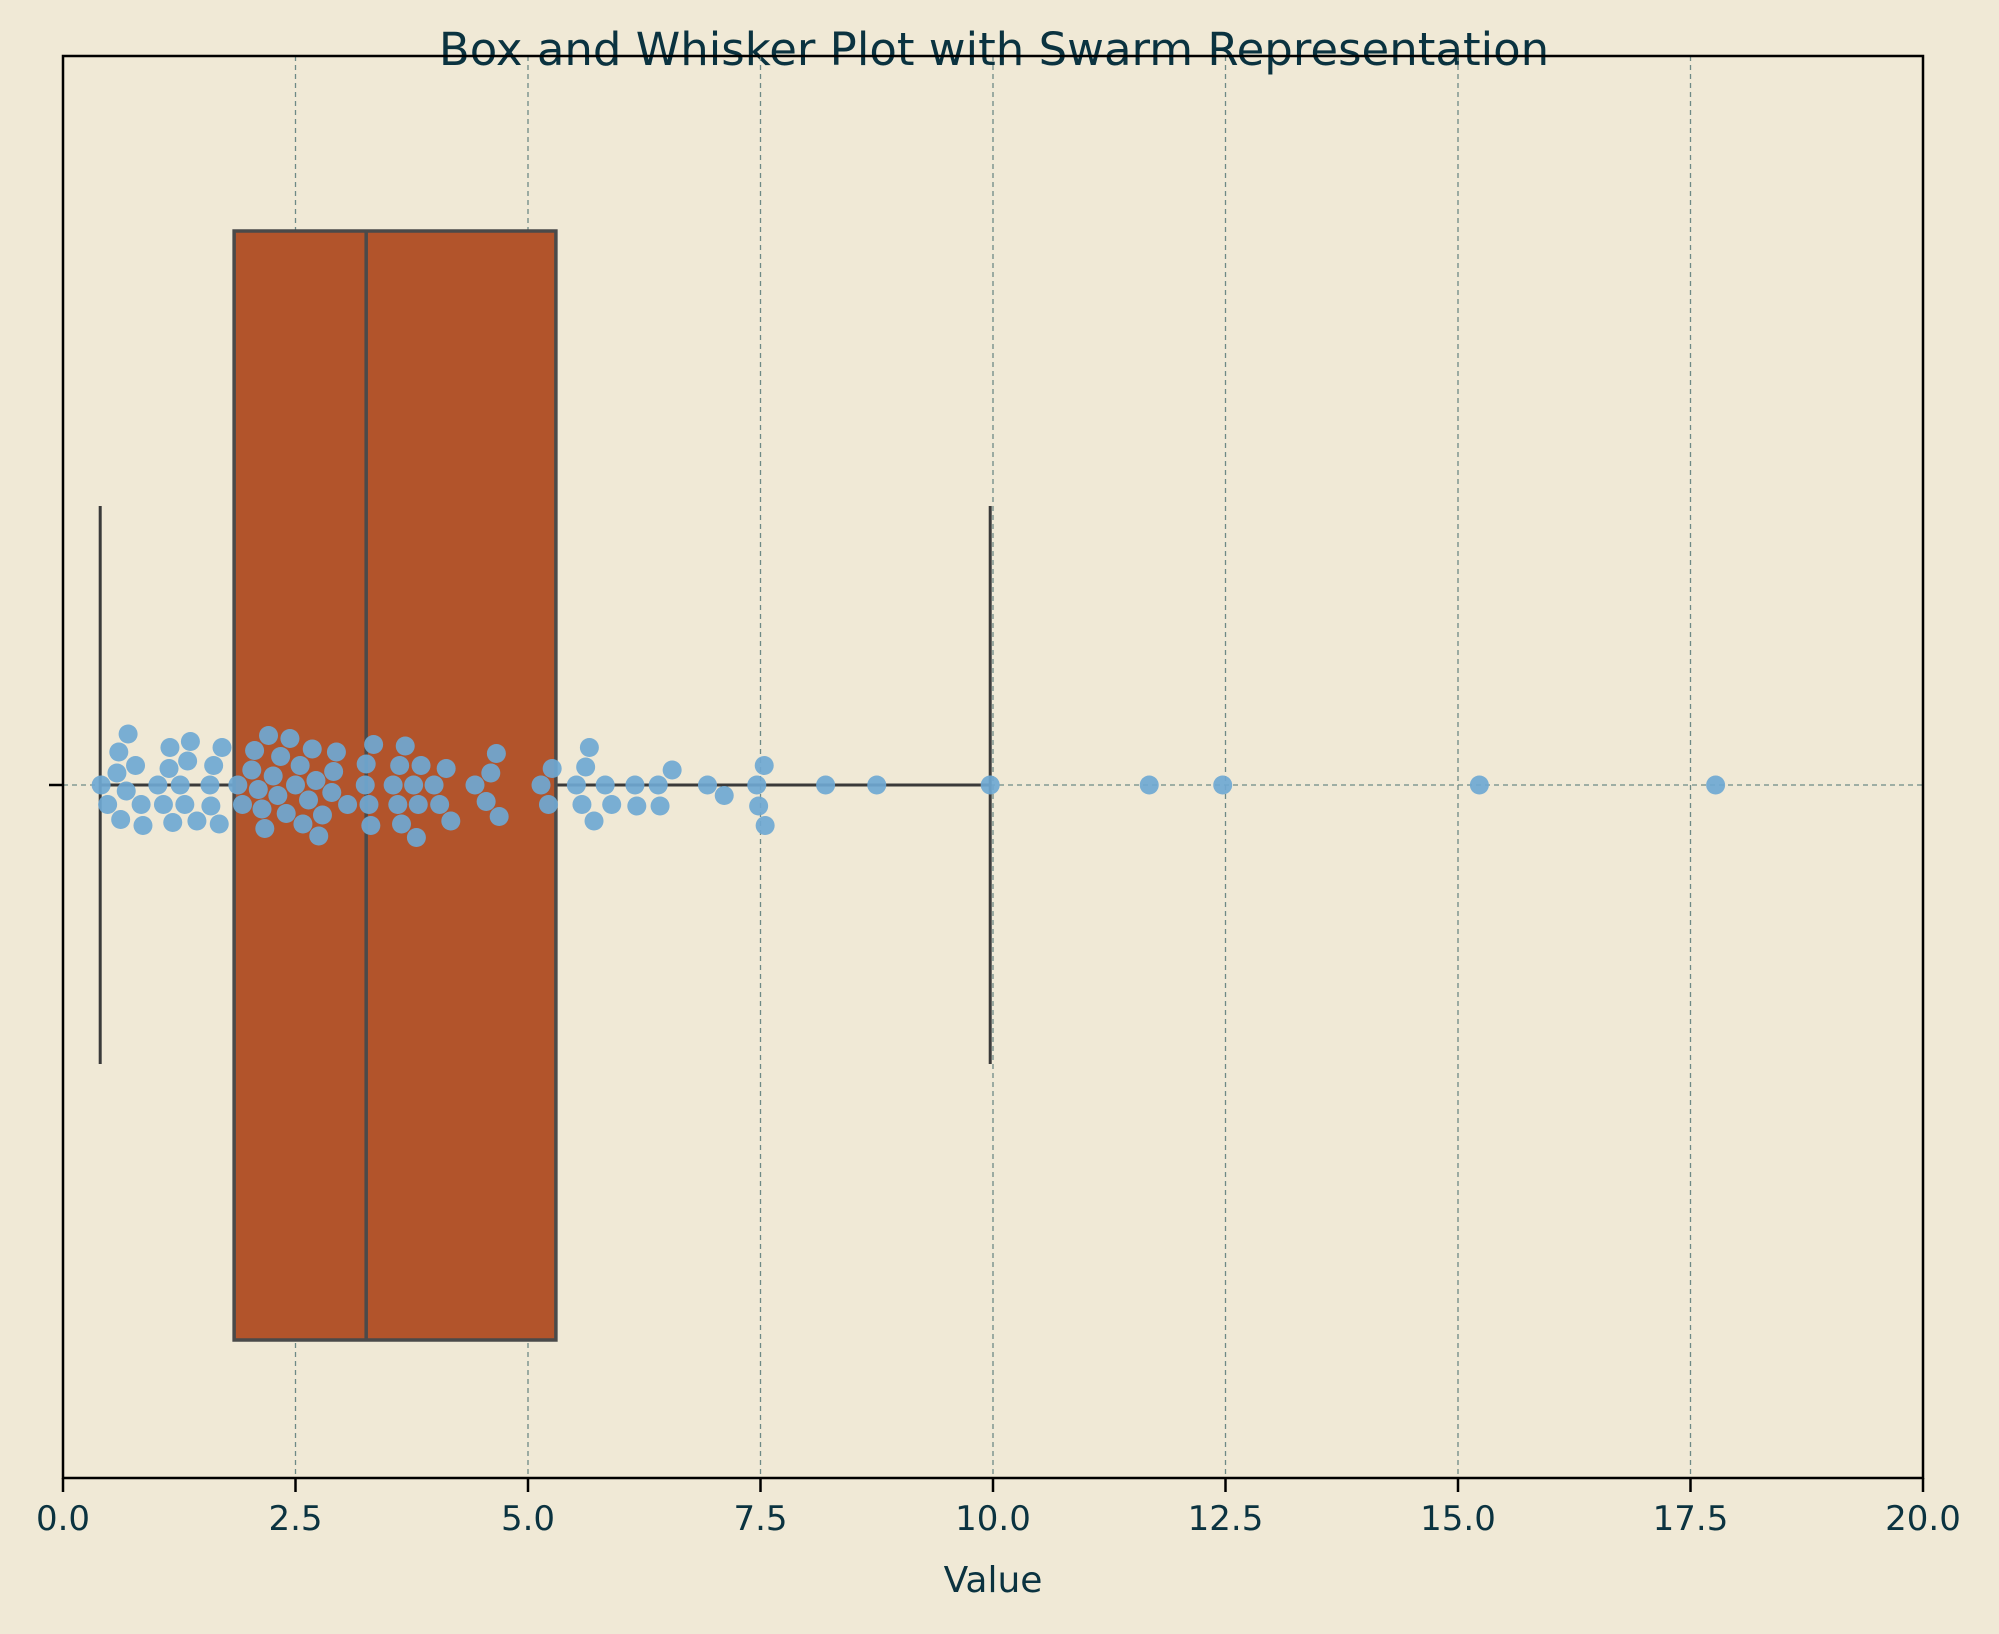 The width and height of the screenshot is (1999, 1634). Describe the element at coordinates (760, 1519) in the screenshot. I see `x-tick-label: 7.5` at that location.